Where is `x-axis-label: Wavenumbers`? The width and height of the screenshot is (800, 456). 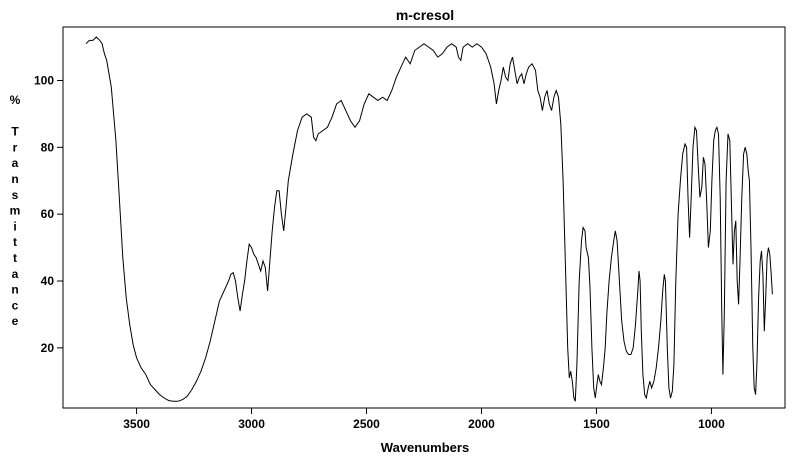
x-axis-label: Wavenumbers is located at coordinates (425, 447).